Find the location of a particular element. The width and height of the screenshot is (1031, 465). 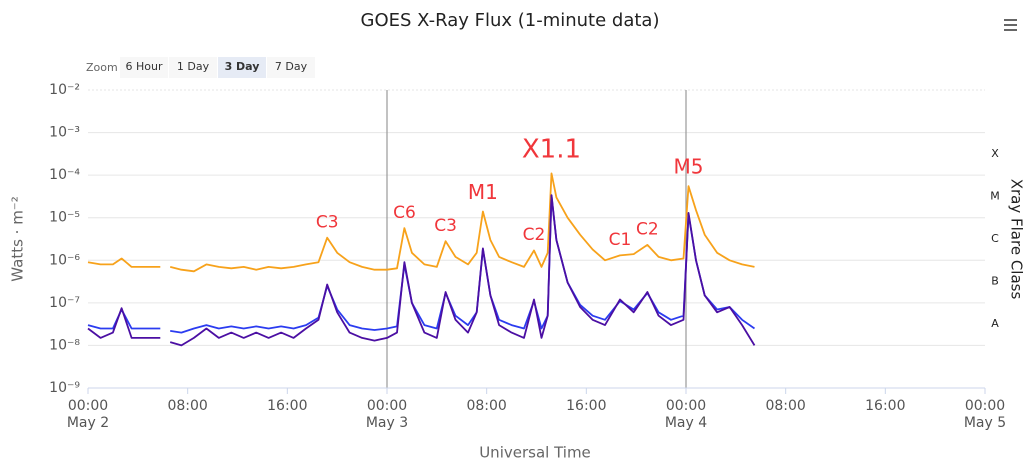

flare-annotation: M1 is located at coordinates (483, 192).